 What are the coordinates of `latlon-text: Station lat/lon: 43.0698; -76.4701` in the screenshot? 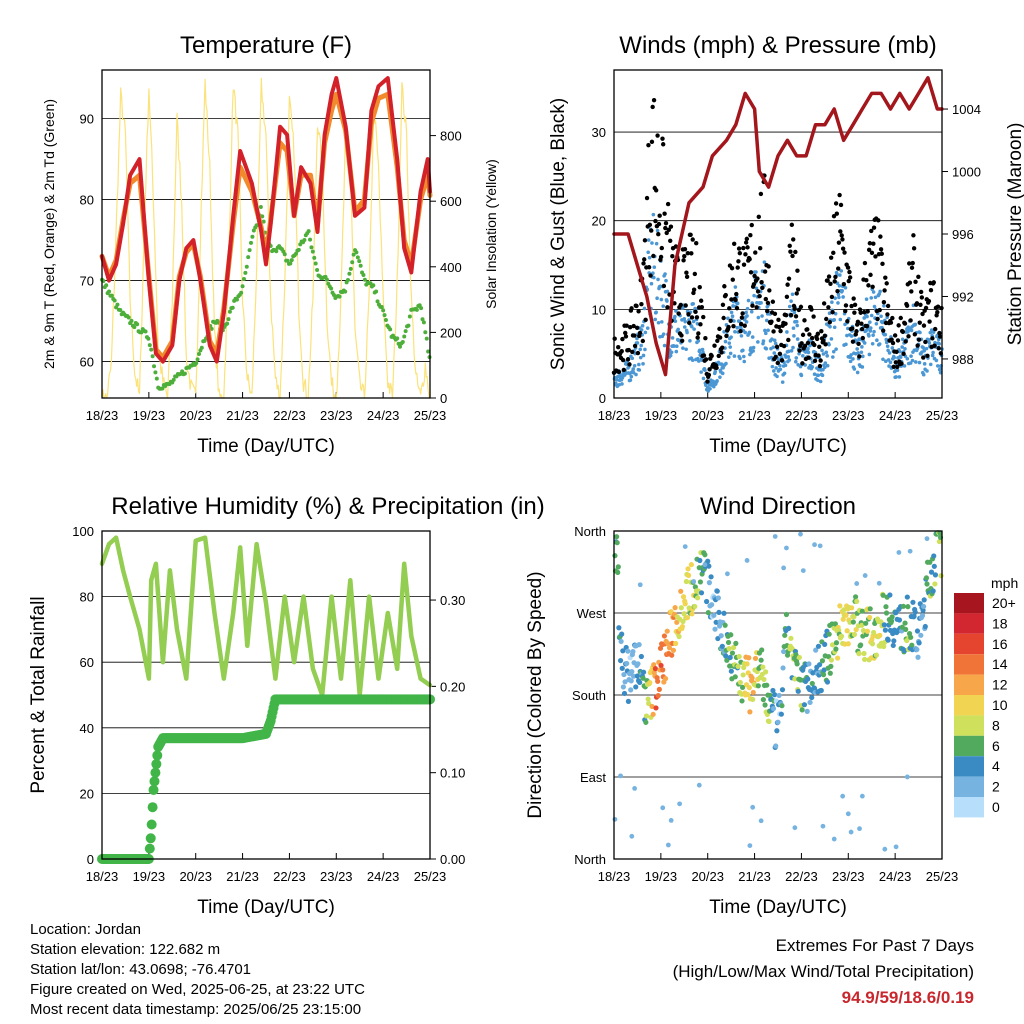 It's located at (141, 969).